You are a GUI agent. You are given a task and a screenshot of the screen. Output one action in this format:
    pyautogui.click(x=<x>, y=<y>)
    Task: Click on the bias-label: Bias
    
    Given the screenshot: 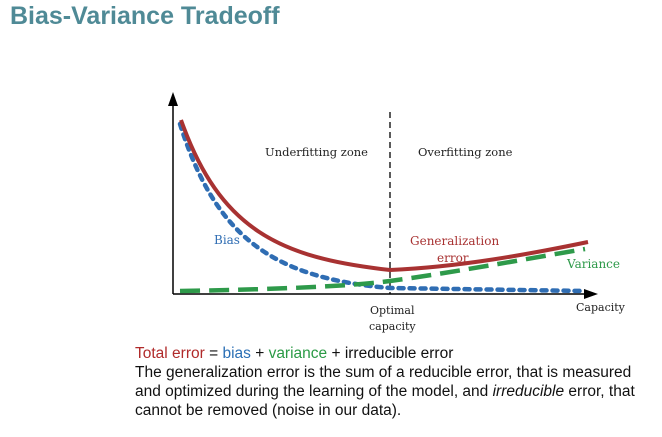 What is the action you would take?
    pyautogui.click(x=227, y=240)
    